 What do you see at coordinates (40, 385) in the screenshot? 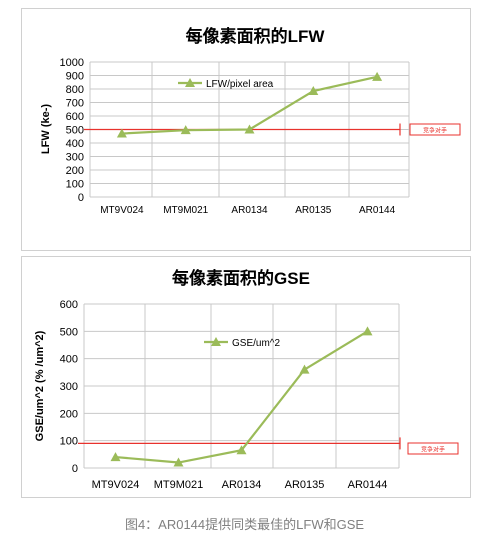
I see `gse-y-axis-label: GSE/um^2 (% /um^2)` at bounding box center [40, 385].